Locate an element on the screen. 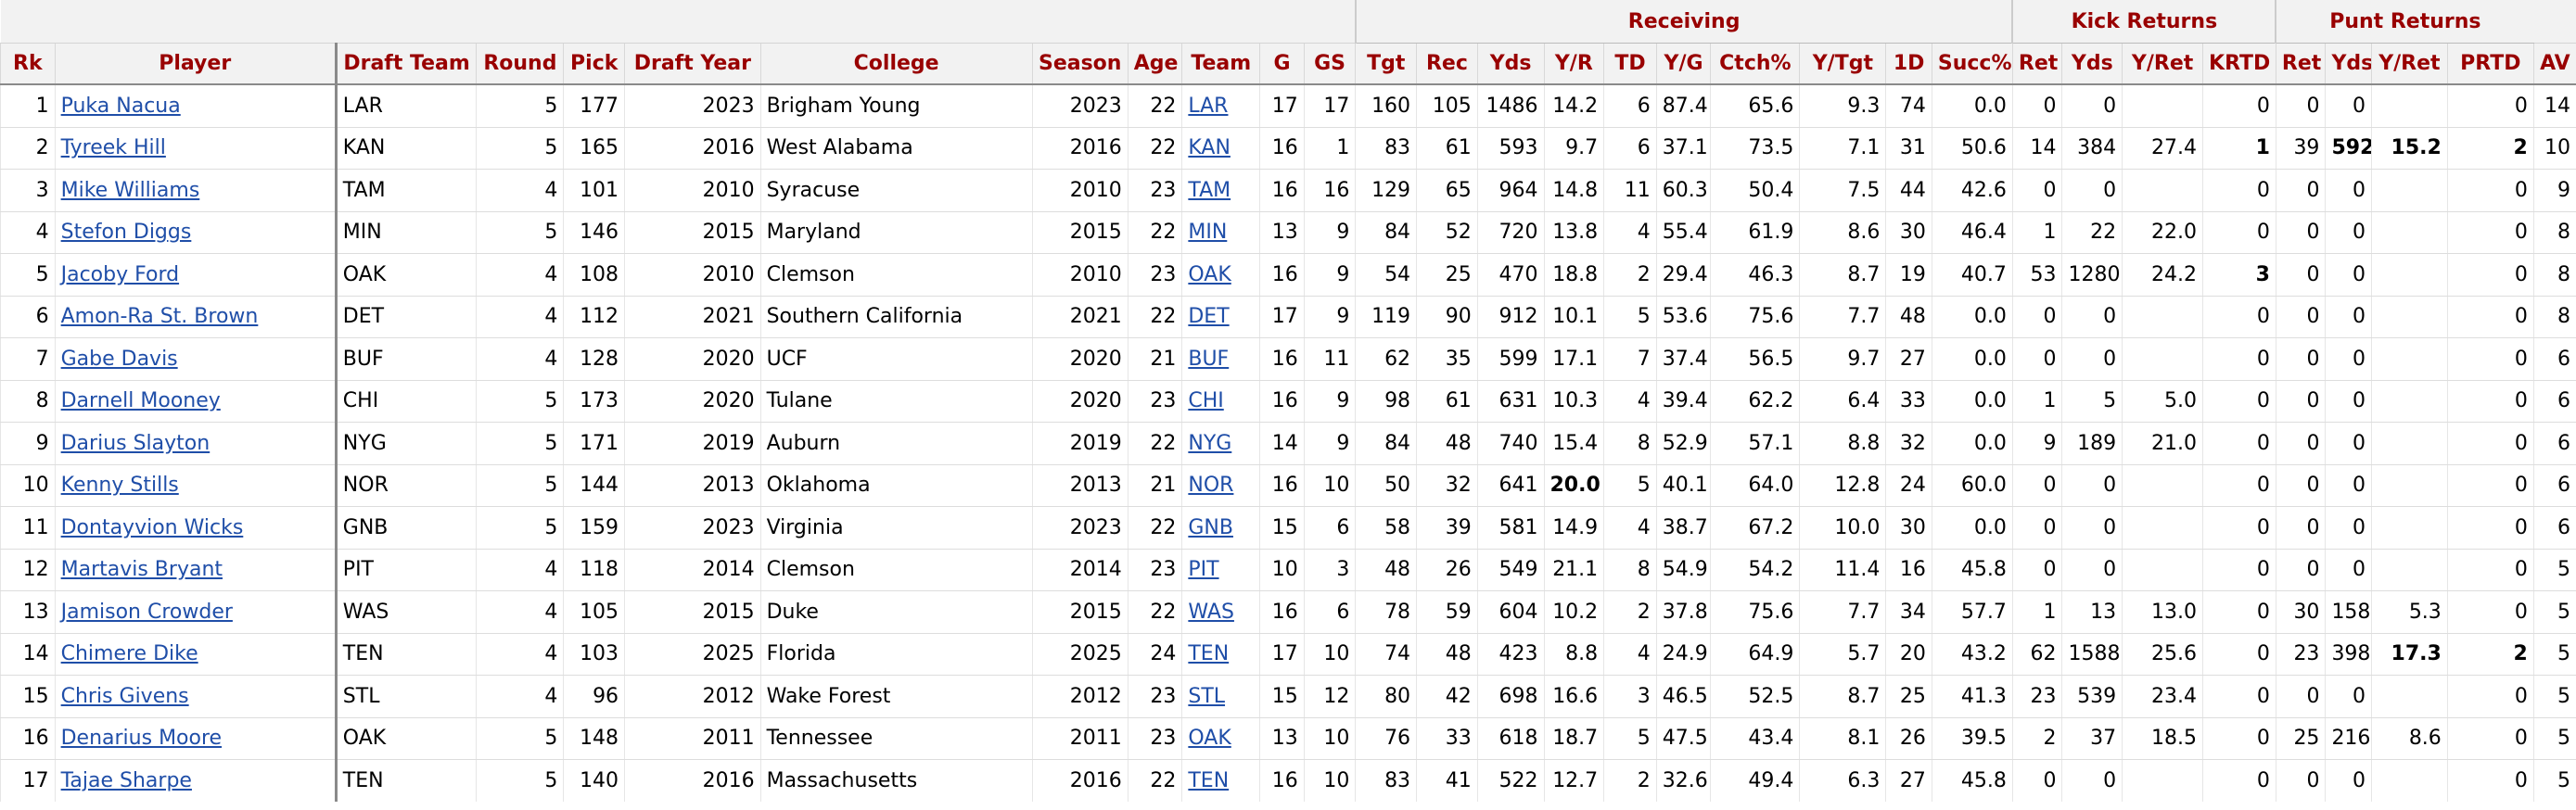  cell-succ: 43.2 is located at coordinates (1972, 654).